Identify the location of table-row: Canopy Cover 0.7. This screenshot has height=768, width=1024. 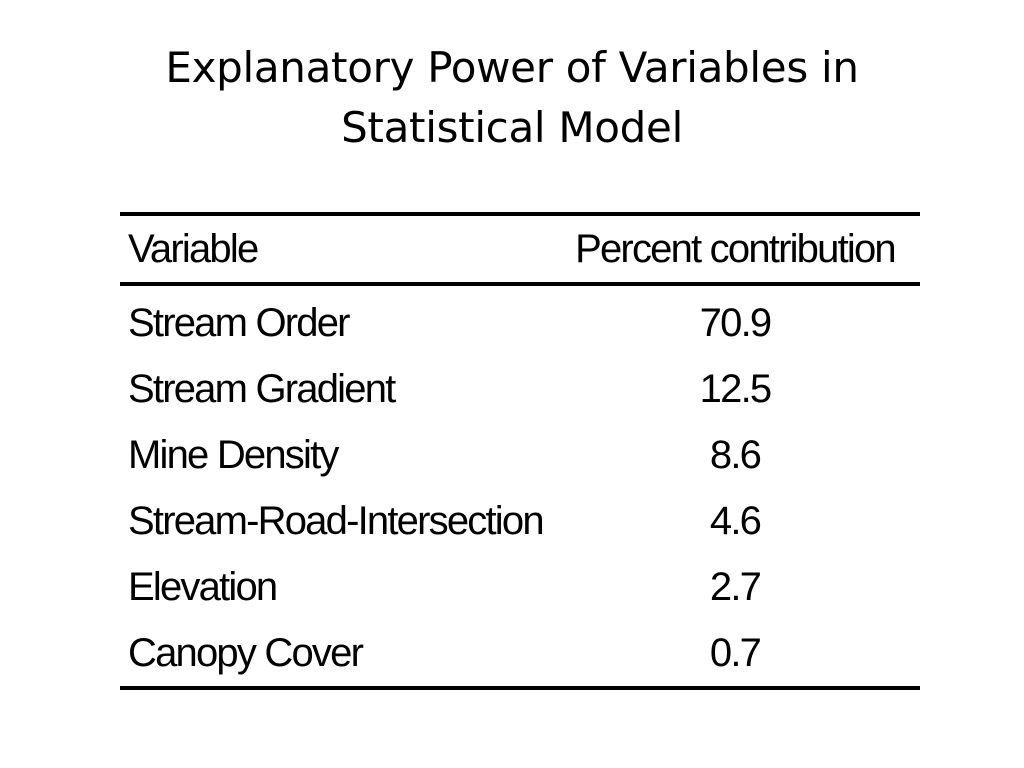
(520, 654).